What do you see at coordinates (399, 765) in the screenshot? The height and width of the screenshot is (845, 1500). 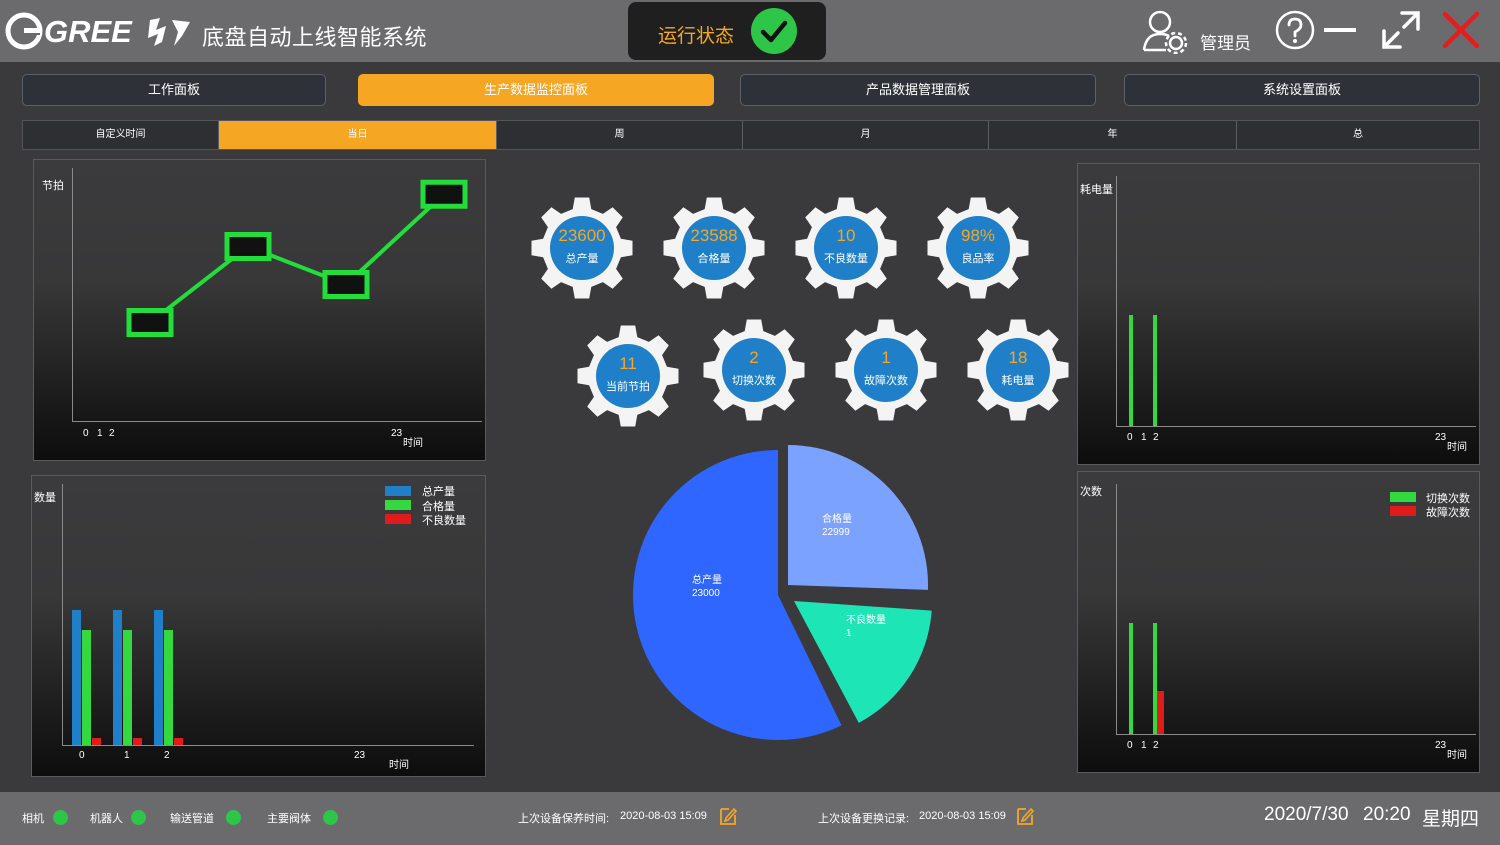 I see `quantity-x-label: 时间` at bounding box center [399, 765].